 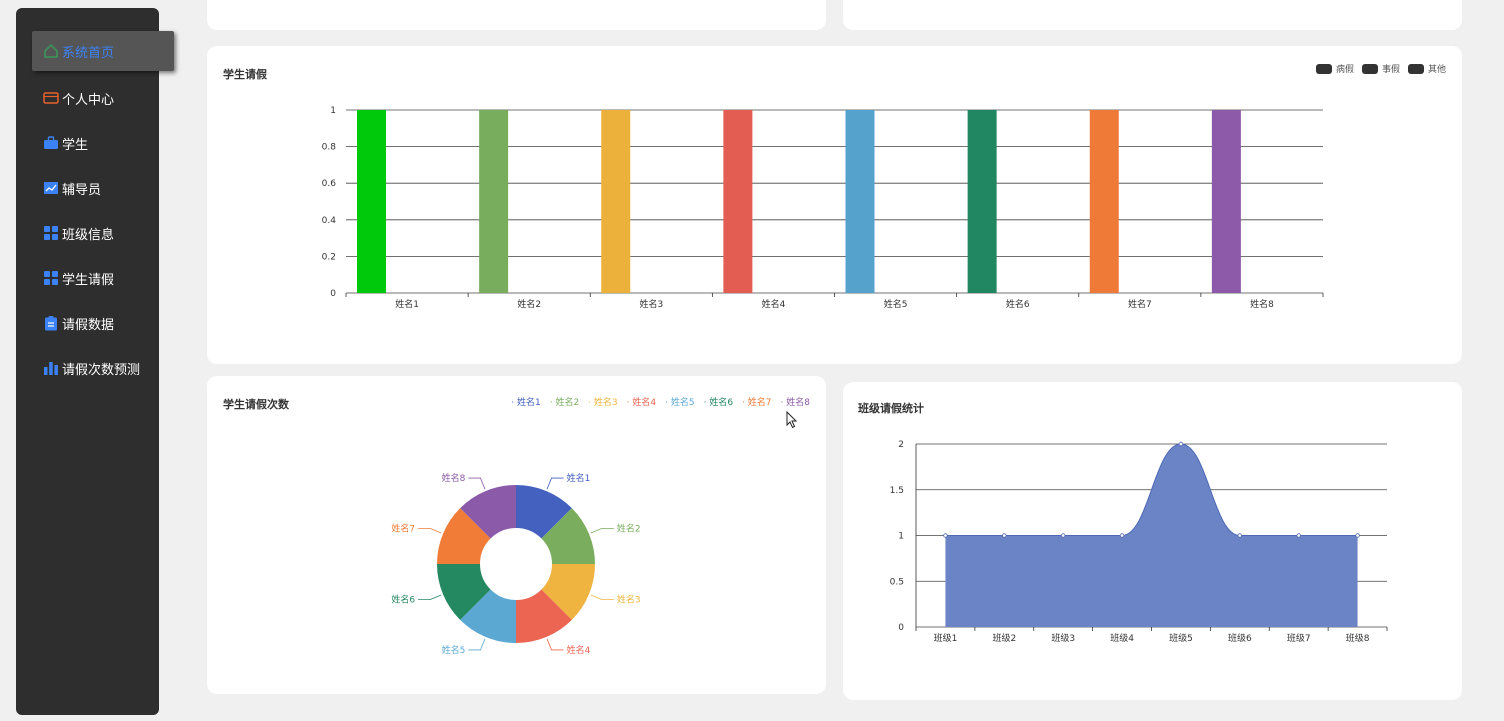 I want to click on pie-legend-label: 姓名3, so click(x=605, y=403).